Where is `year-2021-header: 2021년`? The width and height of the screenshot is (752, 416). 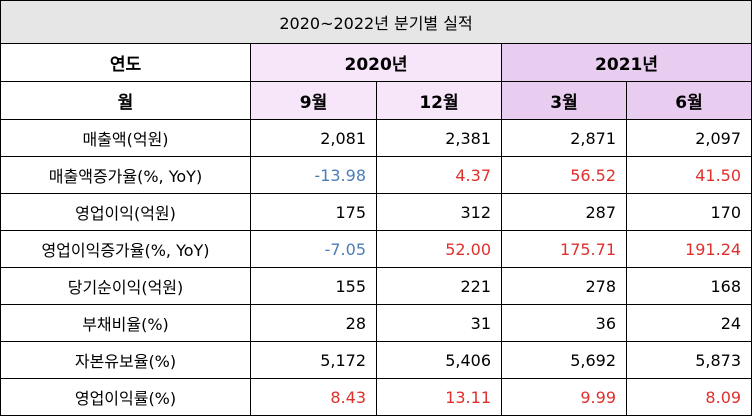
year-2021-header: 2021년 is located at coordinates (626, 62).